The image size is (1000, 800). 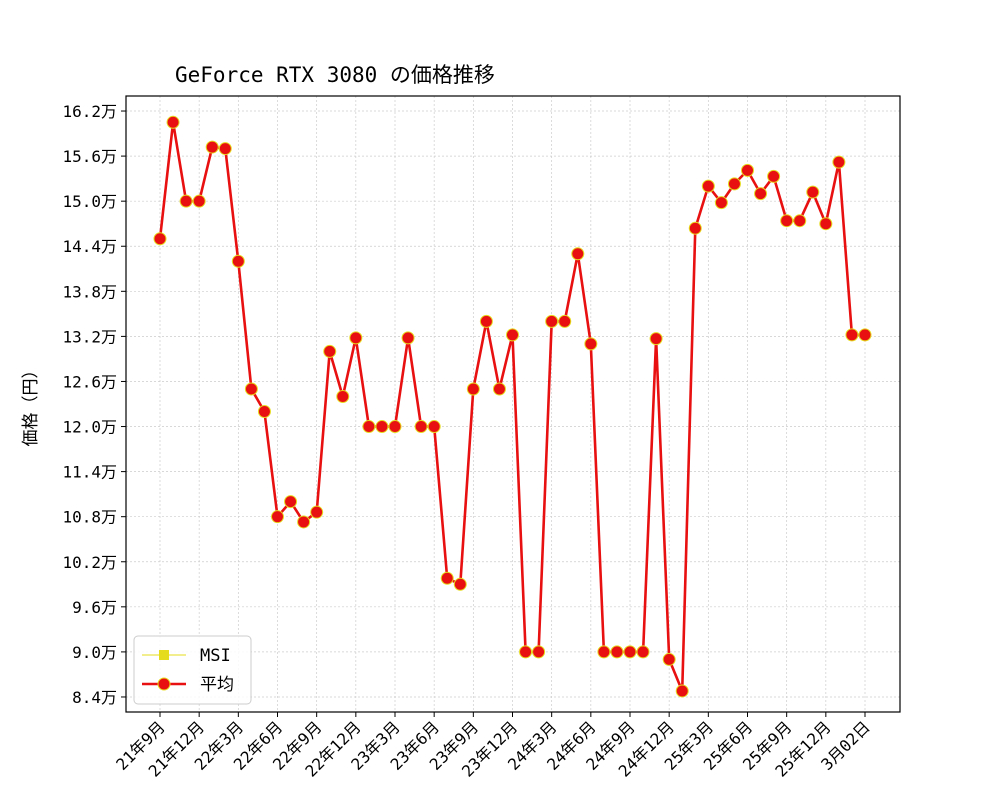 What do you see at coordinates (217, 685) in the screenshot?
I see `legend-label-average: 平均` at bounding box center [217, 685].